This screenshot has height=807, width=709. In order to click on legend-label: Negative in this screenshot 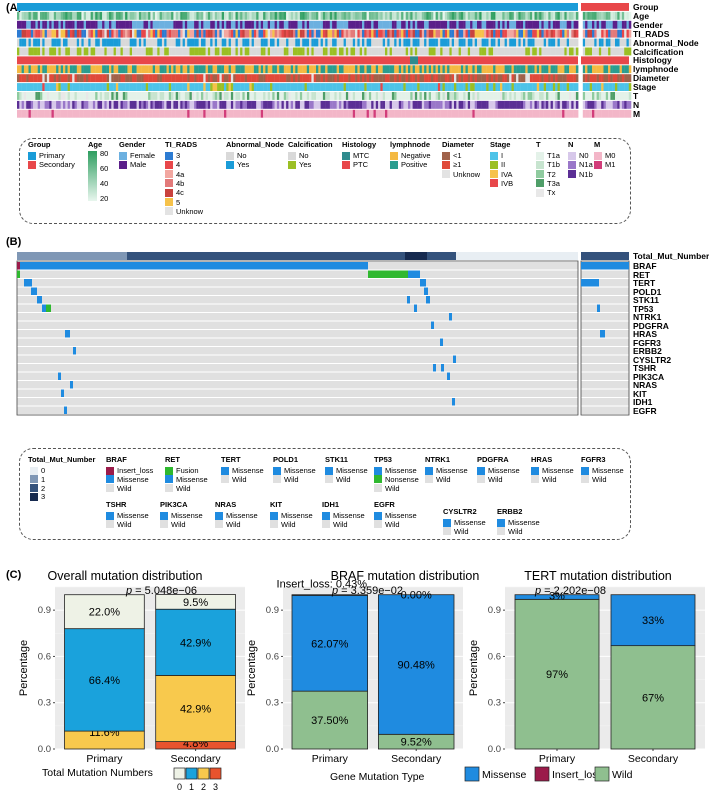, I will do `click(416, 155)`.